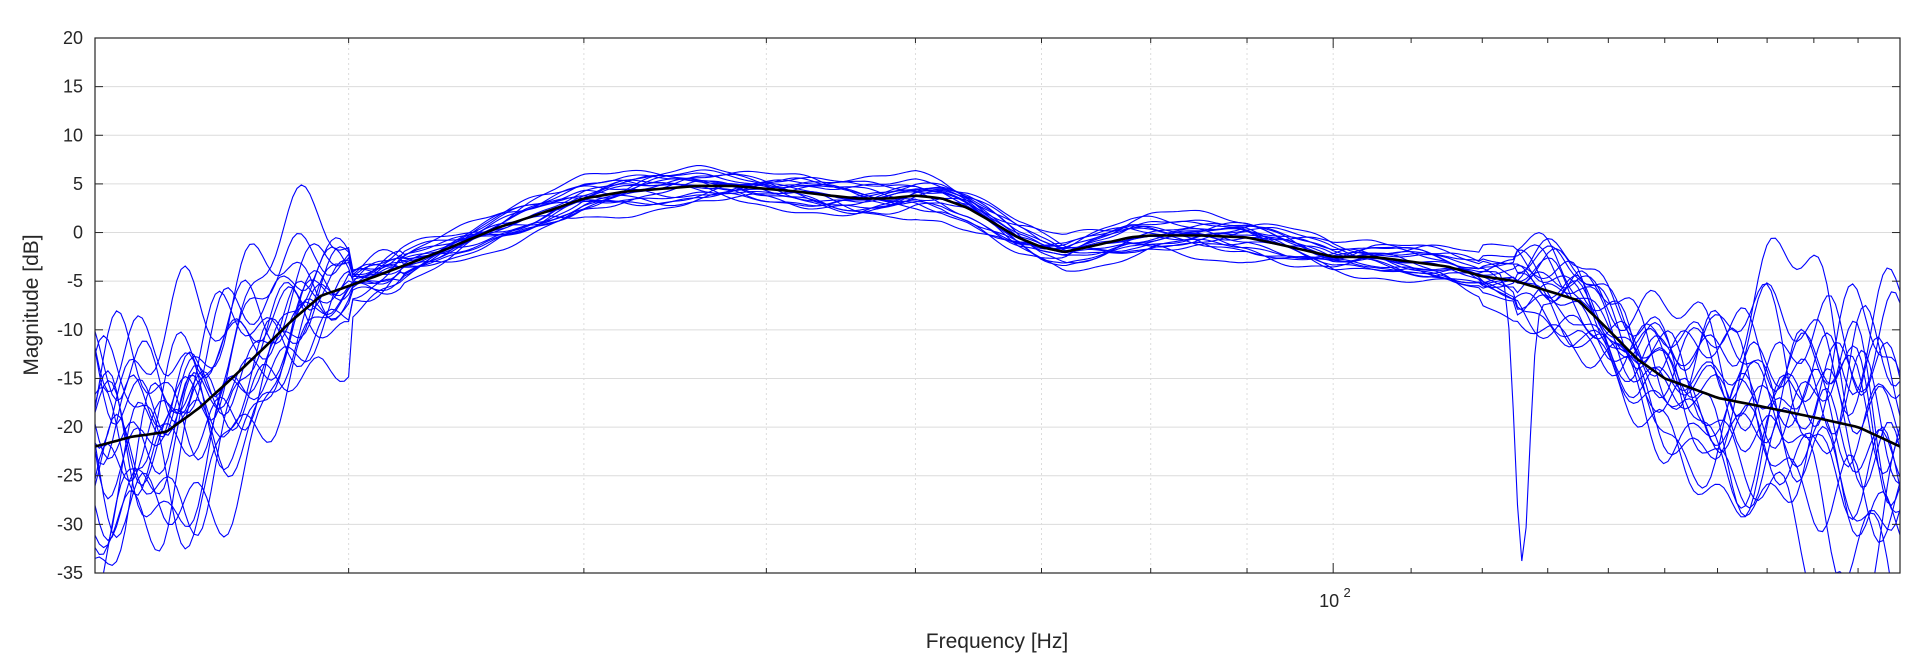 This screenshot has height=672, width=1920. Describe the element at coordinates (73, 38) in the screenshot. I see `y-tick-label: 20` at that location.